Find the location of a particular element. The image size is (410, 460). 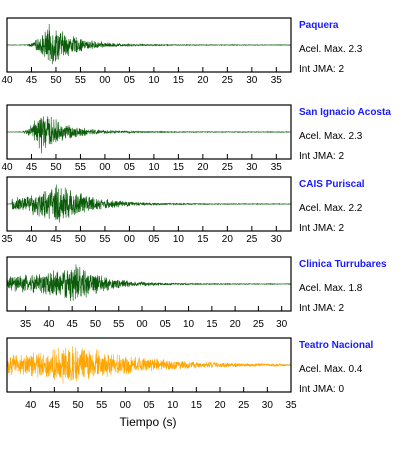

tick-label-3-11: 30 is located at coordinates (282, 324).